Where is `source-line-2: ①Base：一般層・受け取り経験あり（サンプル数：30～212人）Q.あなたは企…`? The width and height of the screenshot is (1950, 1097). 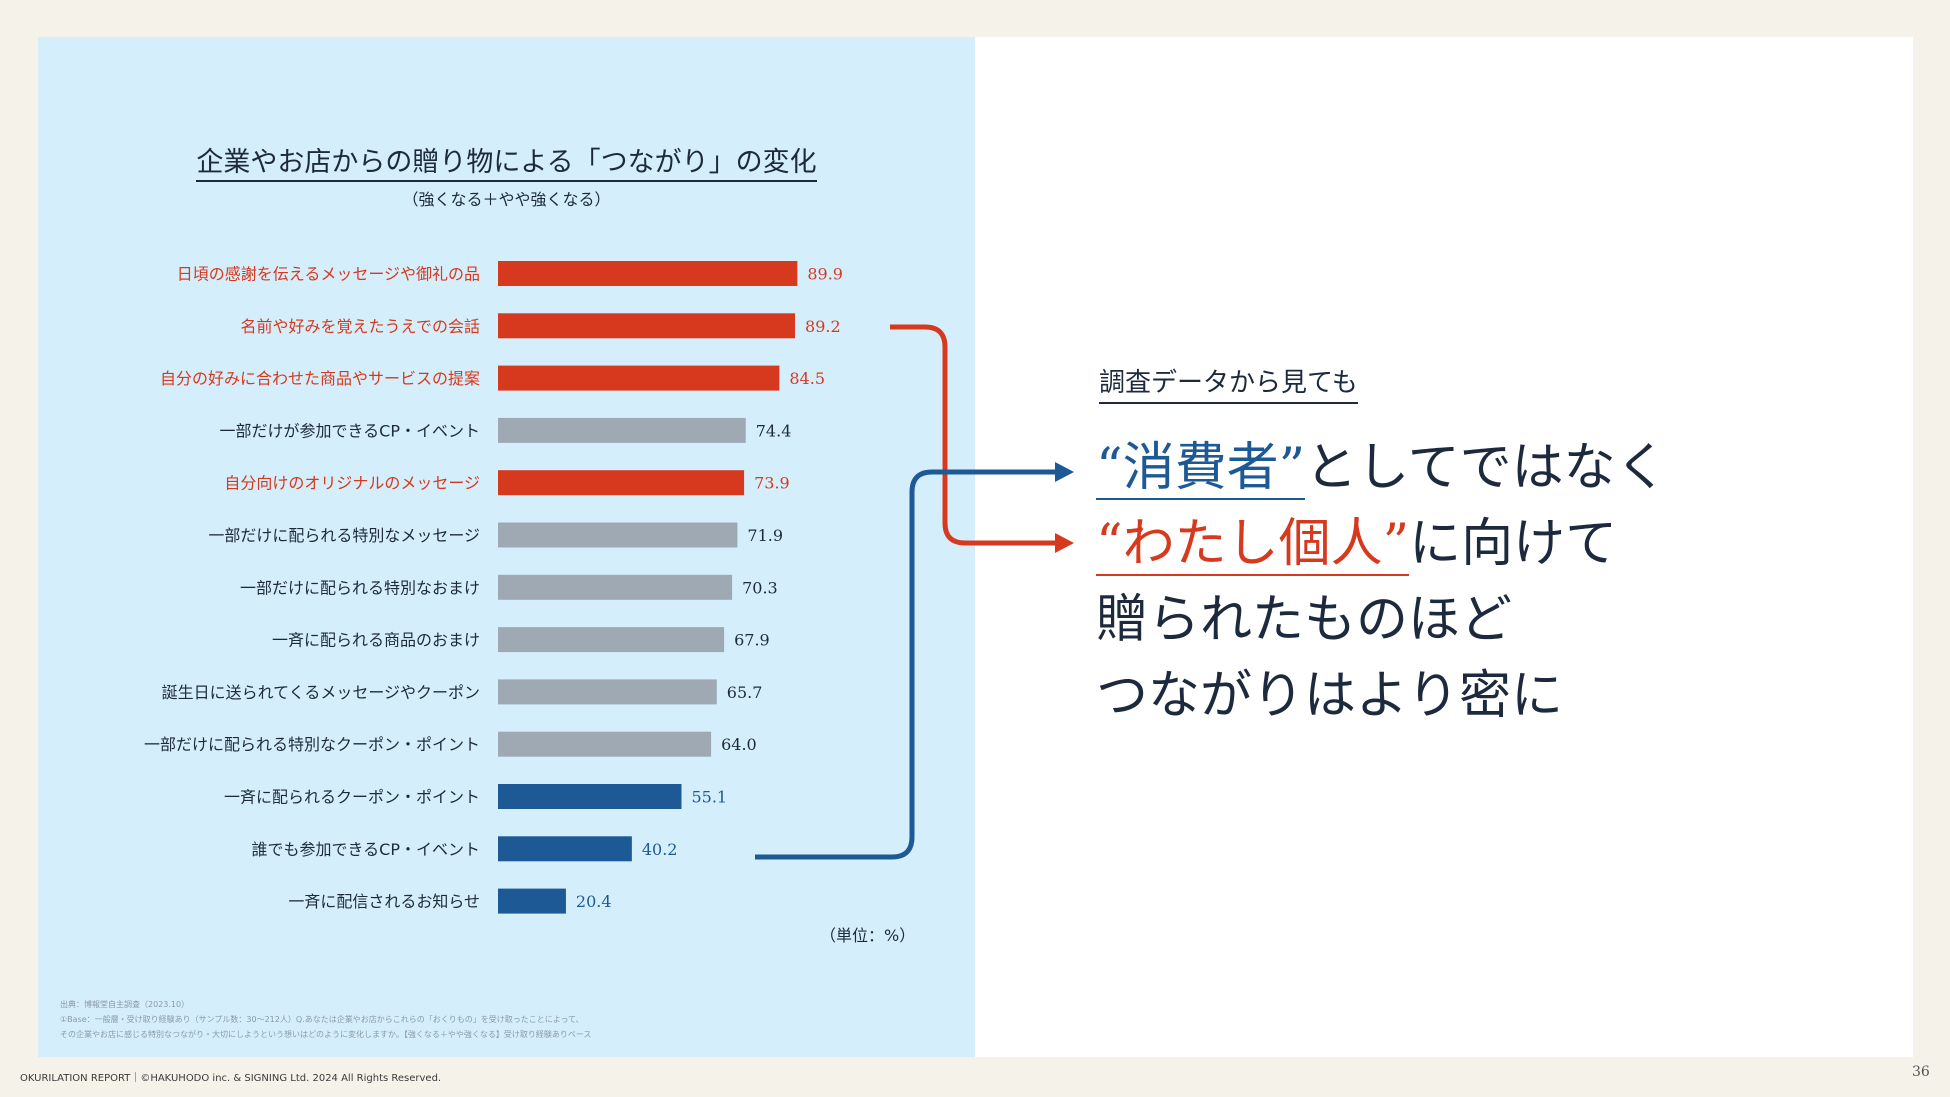 source-line-2: ①Base：一般層・受け取り経験あり（サンプル数：30～212人）Q.あなたは企… is located at coordinates (322, 1019).